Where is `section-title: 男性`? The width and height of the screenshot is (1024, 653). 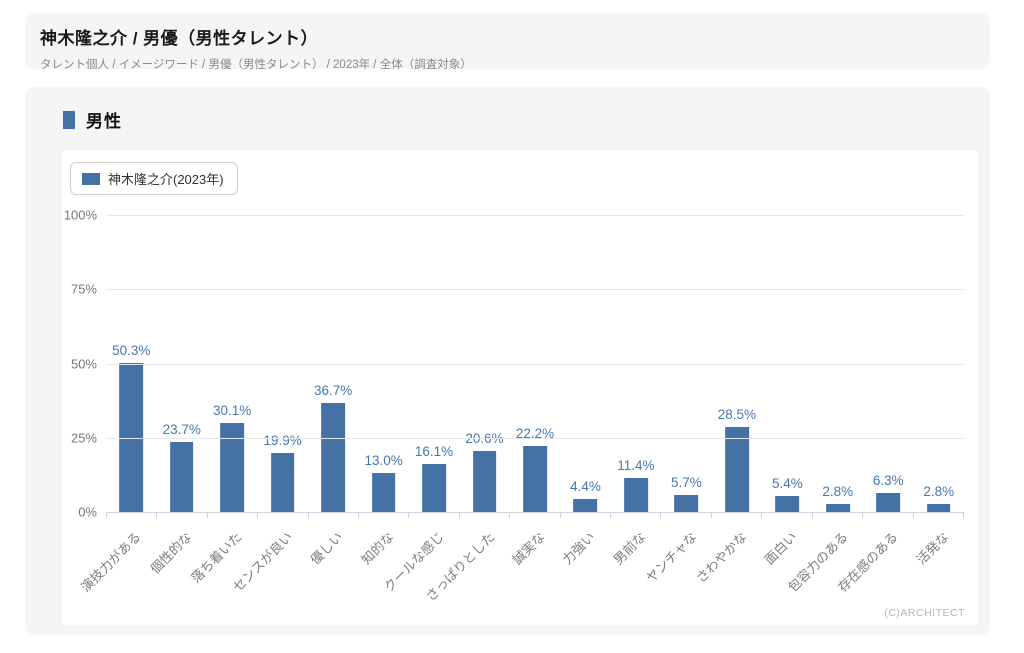 section-title: 男性 is located at coordinates (104, 121).